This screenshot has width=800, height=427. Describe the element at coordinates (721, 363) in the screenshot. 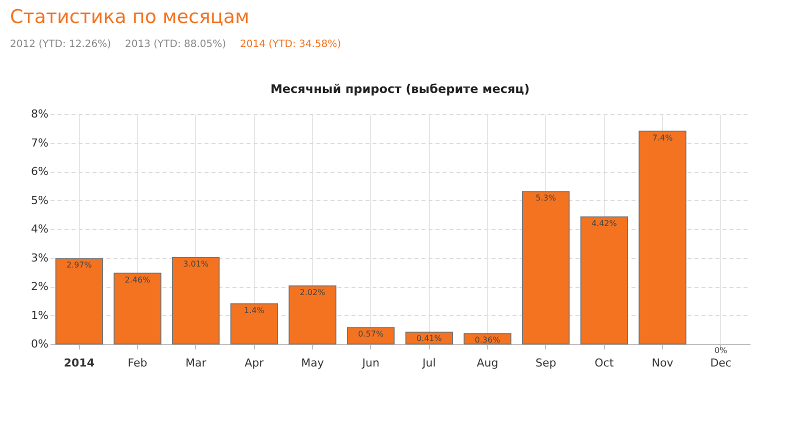

I see `x-tick-label: Dec` at that location.